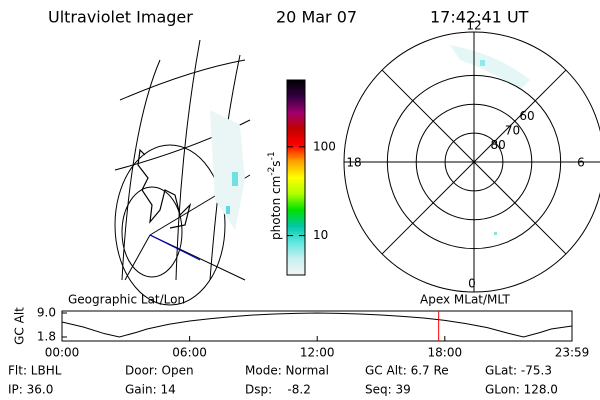  I want to click on x-tick-label: 12:00, so click(317, 353).